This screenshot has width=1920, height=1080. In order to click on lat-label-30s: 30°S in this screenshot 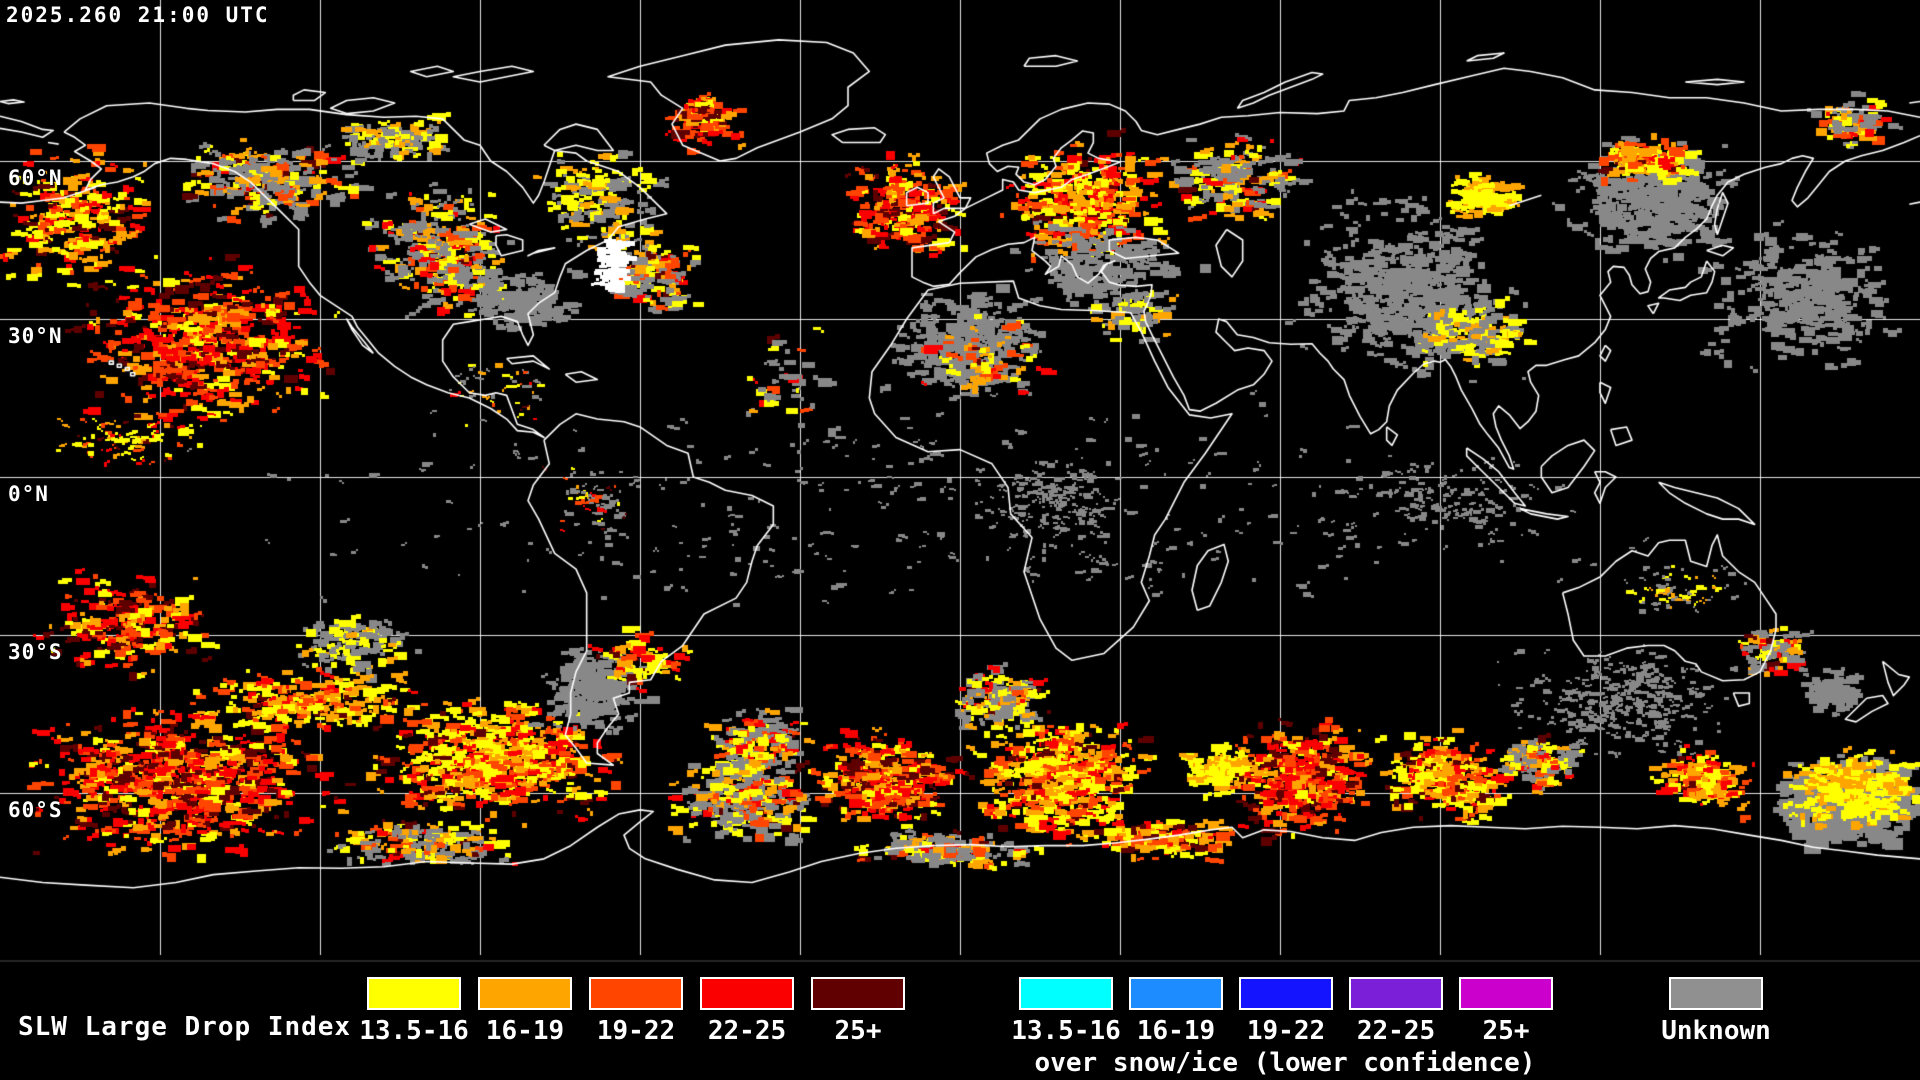, I will do `click(35, 652)`.